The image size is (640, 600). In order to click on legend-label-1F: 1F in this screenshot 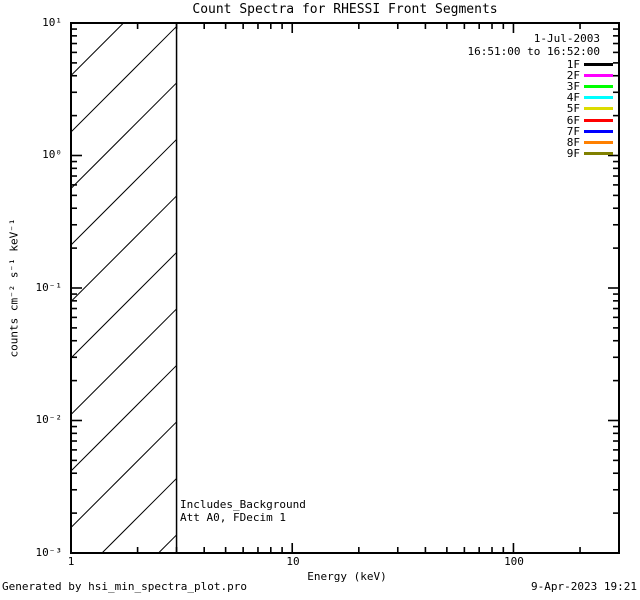, I will do `click(573, 64)`.